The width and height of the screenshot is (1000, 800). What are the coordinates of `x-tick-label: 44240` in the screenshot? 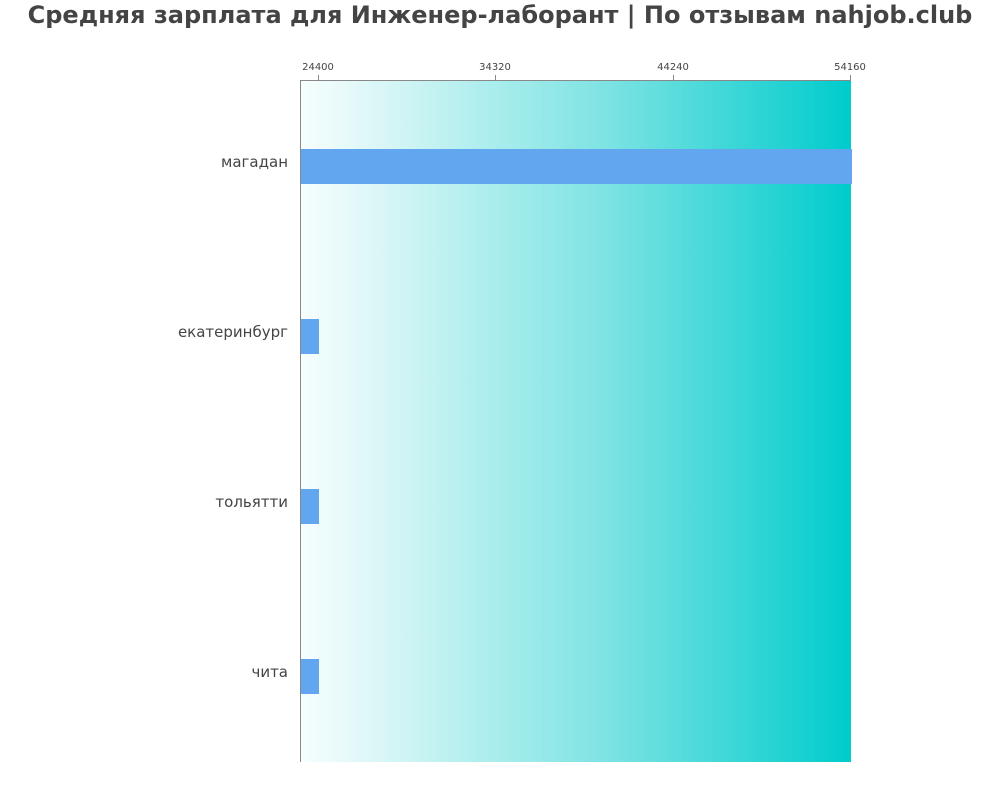 It's located at (673, 67).